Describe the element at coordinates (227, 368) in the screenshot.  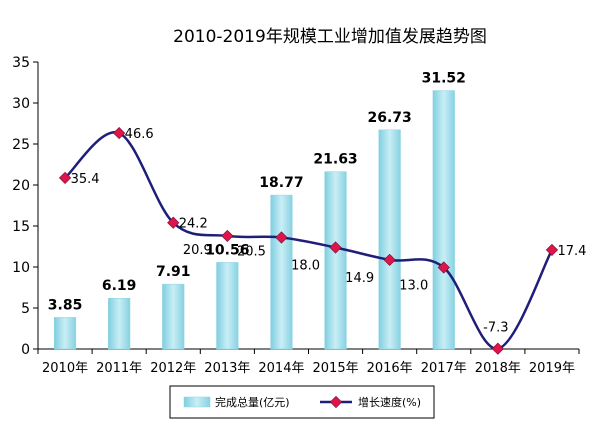
I see `x-tick-label: 2013年` at that location.